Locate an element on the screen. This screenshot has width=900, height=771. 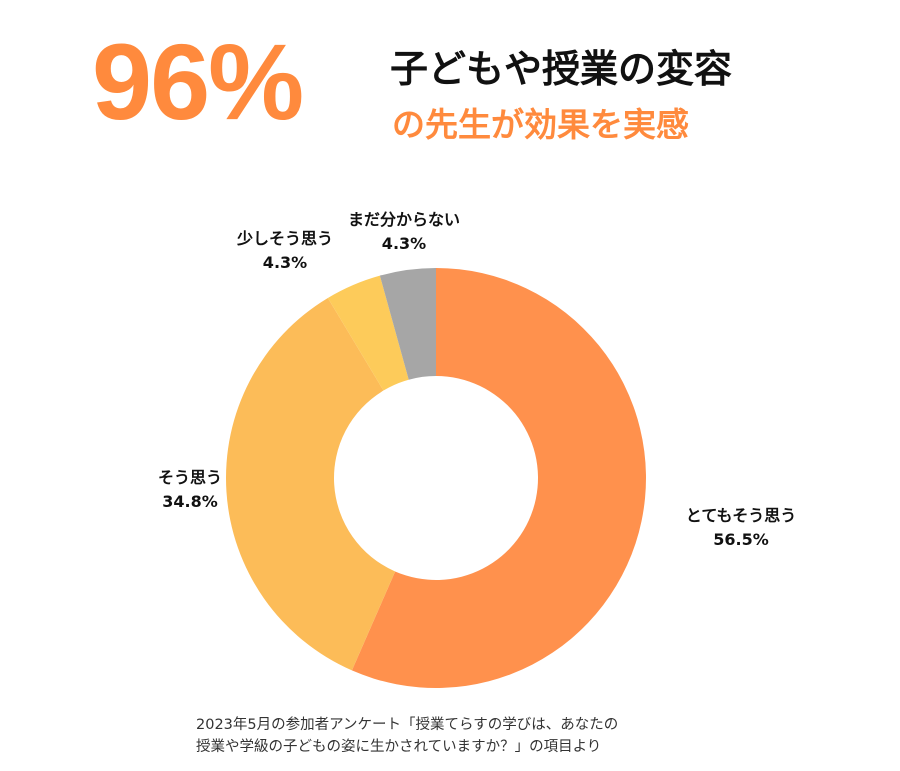
footnote-line-1: 2023年5月の参加者アンケート「授業てらすの学びは、あなたの is located at coordinates (407, 725).